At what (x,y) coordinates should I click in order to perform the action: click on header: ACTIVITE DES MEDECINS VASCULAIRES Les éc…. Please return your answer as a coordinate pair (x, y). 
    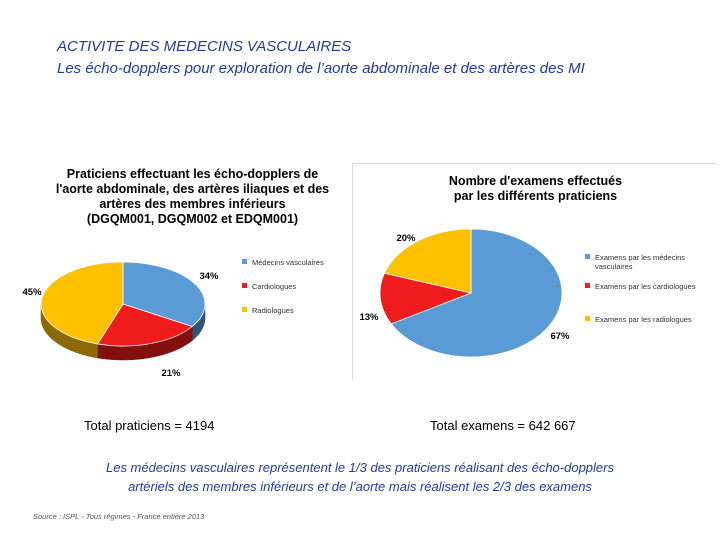
    Looking at the image, I should click on (321, 58).